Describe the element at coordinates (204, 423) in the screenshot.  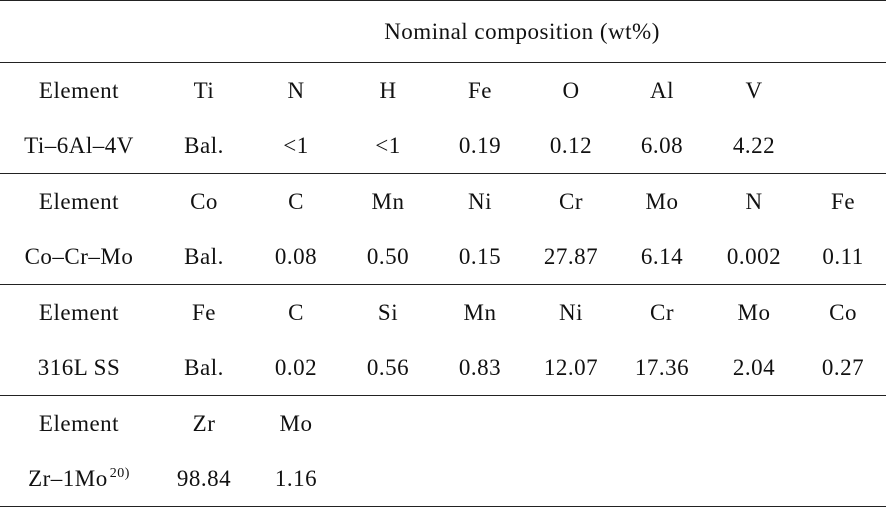
I see `table-cell: Zr` at that location.